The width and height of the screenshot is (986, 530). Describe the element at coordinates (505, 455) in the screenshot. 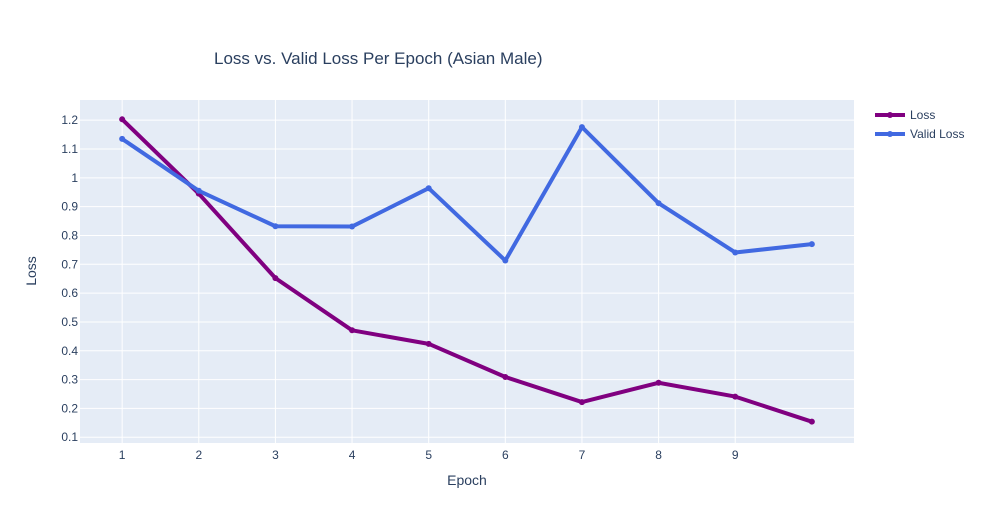

I see `x-tick-label: 6` at that location.